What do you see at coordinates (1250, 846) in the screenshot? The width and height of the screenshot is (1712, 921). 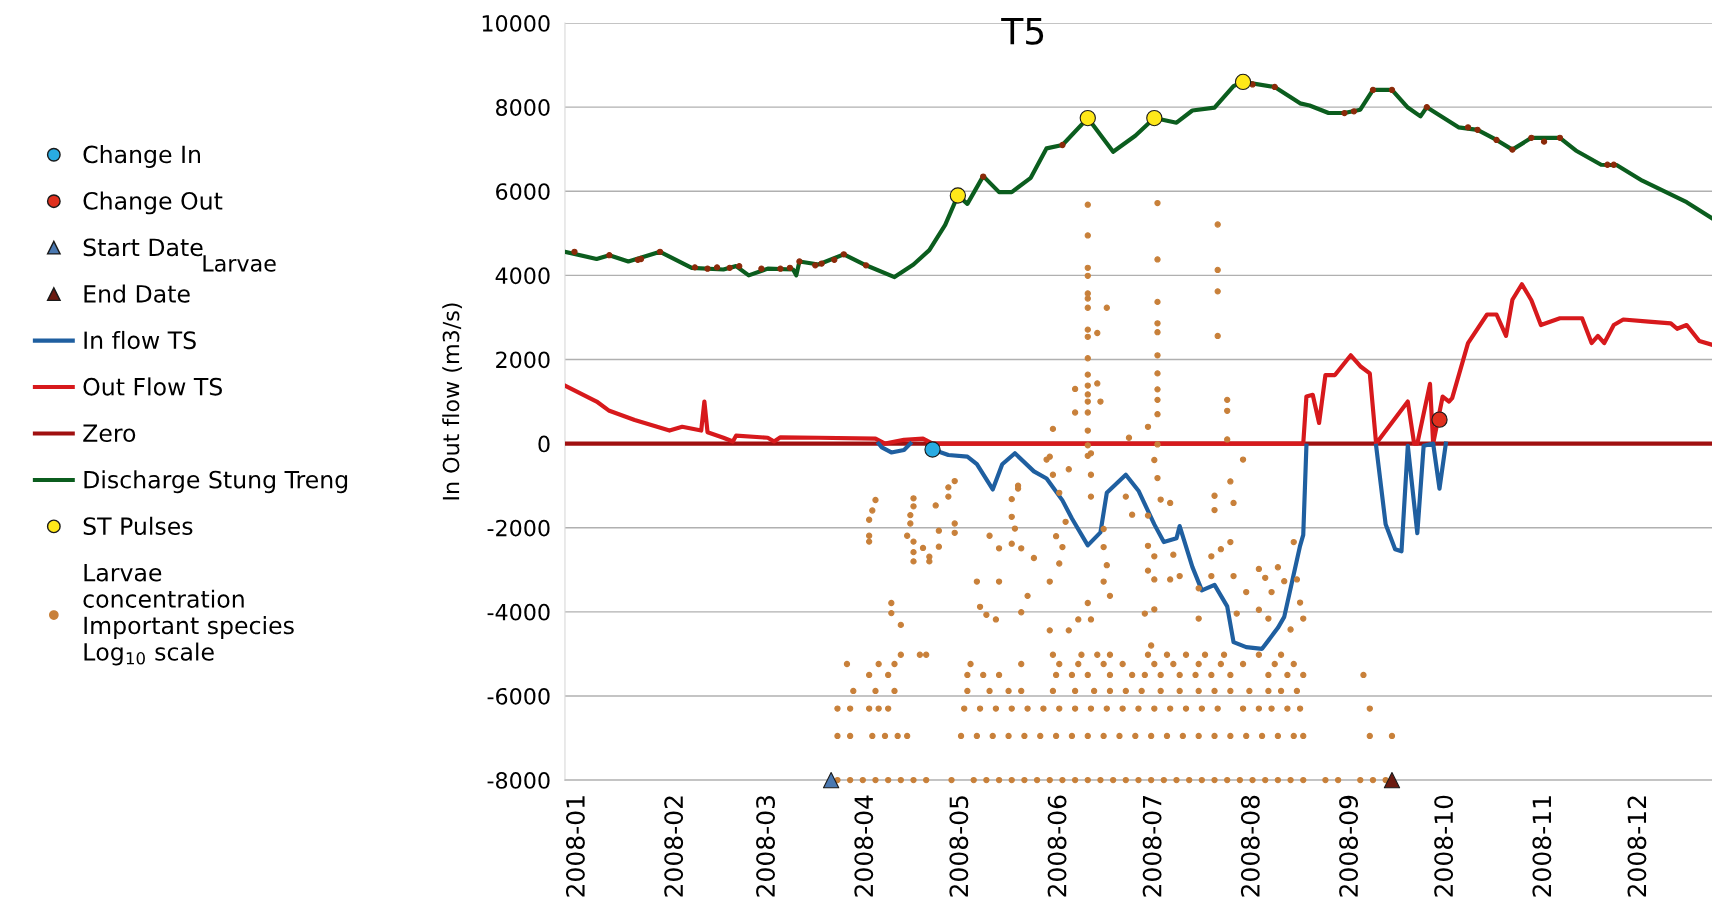 I see `x-tick-label: 2008-08` at bounding box center [1250, 846].